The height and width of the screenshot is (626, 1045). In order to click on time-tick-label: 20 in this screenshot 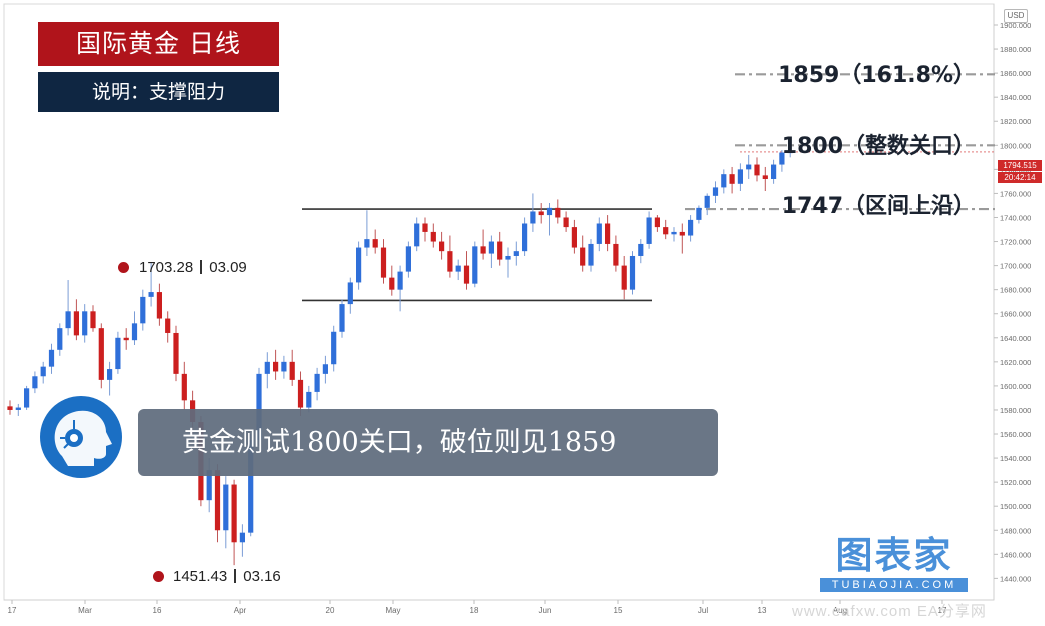, I will do `click(330, 610)`.